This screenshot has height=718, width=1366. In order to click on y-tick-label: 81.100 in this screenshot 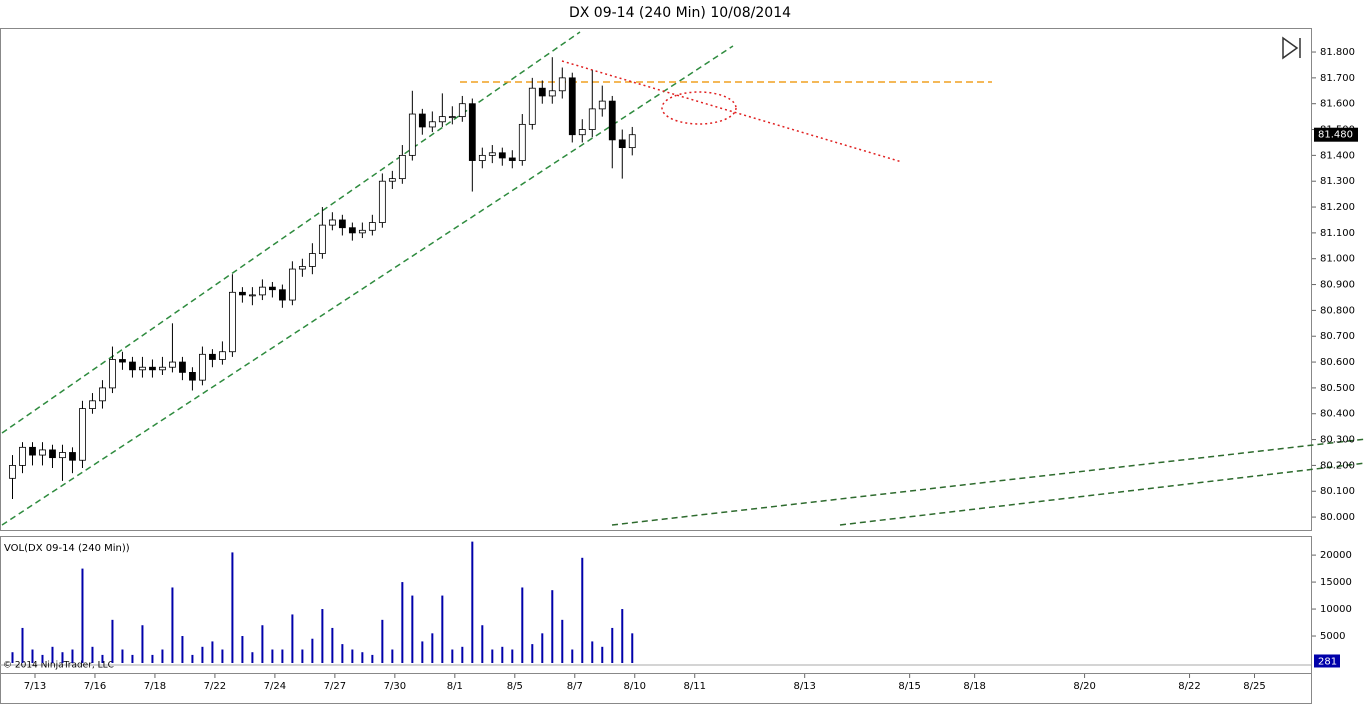, I will do `click(1337, 233)`.